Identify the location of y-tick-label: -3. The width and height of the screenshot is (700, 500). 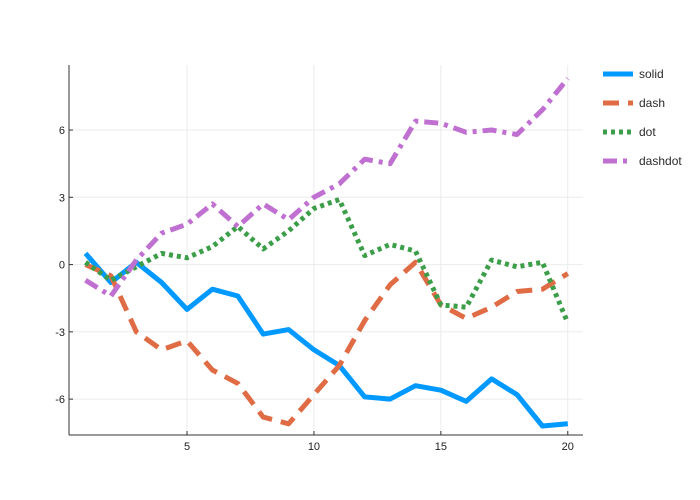
(60, 333).